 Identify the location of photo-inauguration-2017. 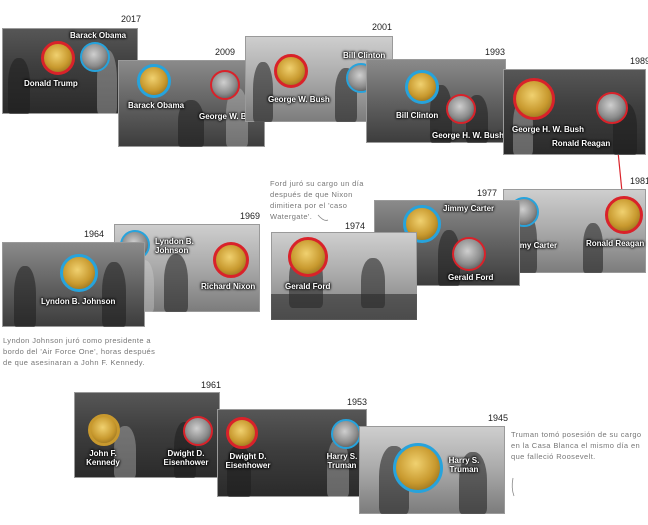
(70, 71).